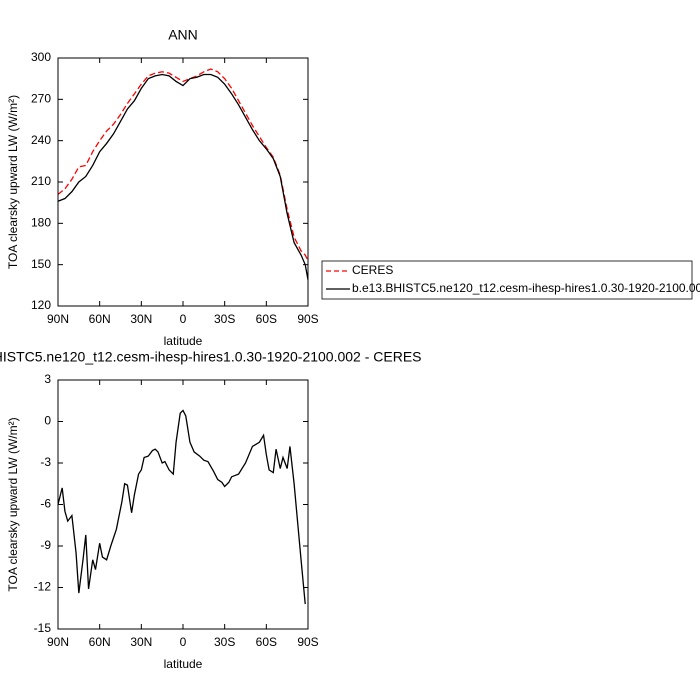  Describe the element at coordinates (41, 305) in the screenshot. I see `y-tick-label: 120` at that location.